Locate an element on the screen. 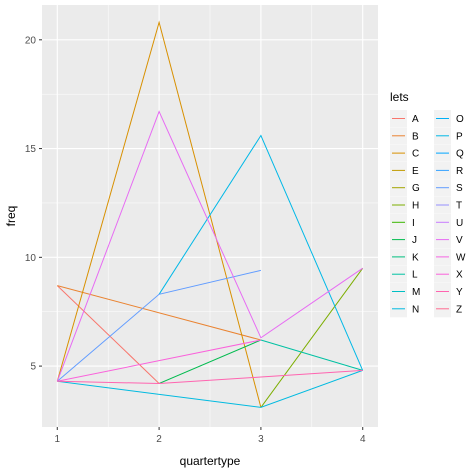 The height and width of the screenshot is (473, 474). series-line-x is located at coordinates (159, 360).